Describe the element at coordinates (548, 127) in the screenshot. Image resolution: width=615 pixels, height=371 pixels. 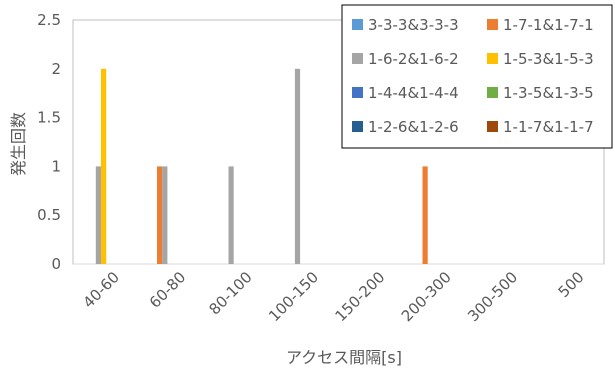
I see `legend-label: 1-1-7&1-1-7` at that location.